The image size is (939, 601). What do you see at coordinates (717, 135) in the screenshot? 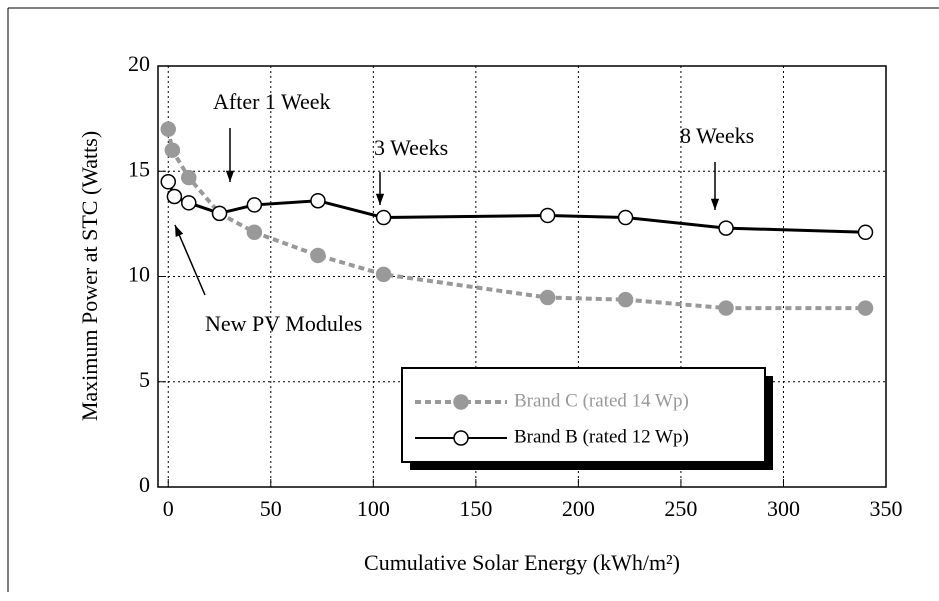
I see `annotation: 8 Weeks` at bounding box center [717, 135].